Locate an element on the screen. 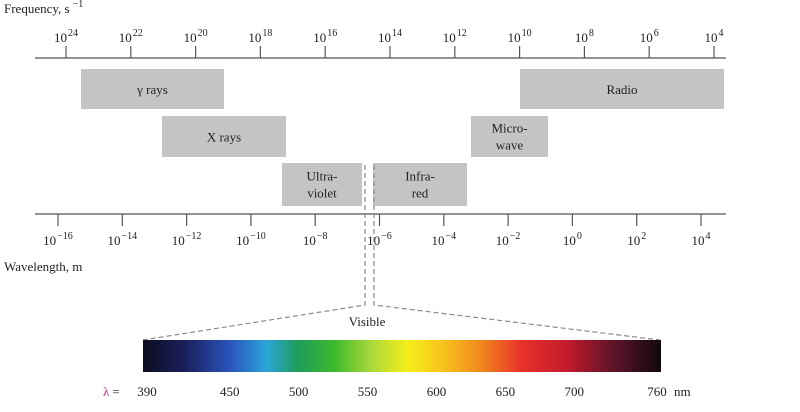 This screenshot has height=412, width=800. wavelength-tick-label-exponent: 0 is located at coordinates (579, 236).